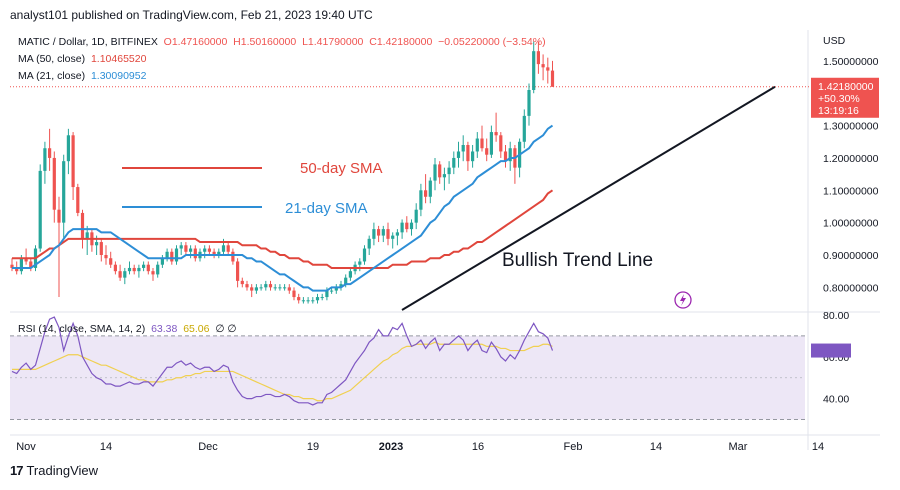 This screenshot has height=490, width=900. Describe the element at coordinates (851, 127) in the screenshot. I see `price-axis-tick: 1.30000000` at that location.